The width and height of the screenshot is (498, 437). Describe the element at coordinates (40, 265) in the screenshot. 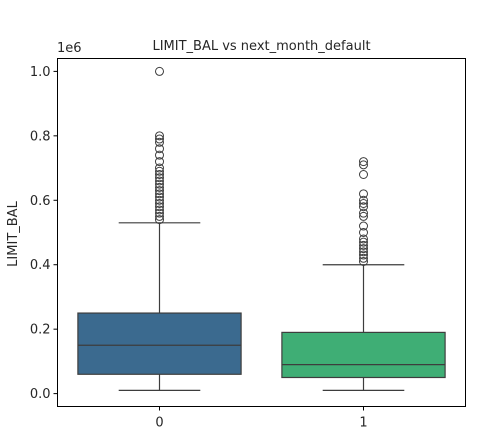

I see `y-tick-label: 0.4` at that location.